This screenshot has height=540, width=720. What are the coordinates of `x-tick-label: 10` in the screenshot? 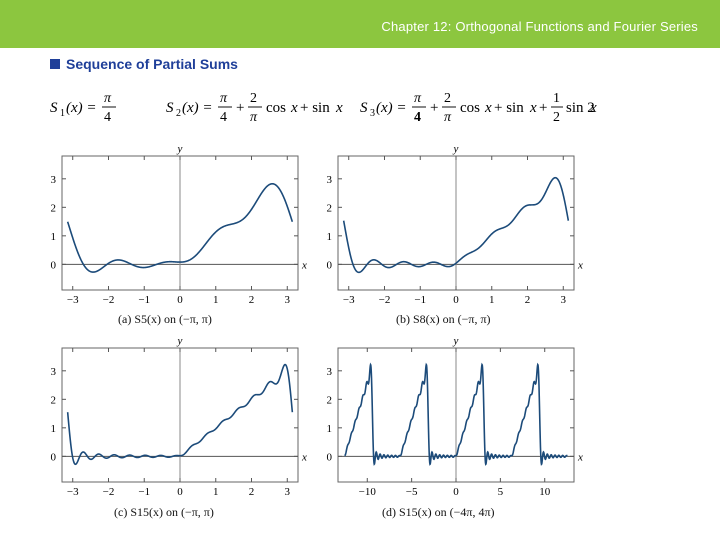 It's located at (545, 492).